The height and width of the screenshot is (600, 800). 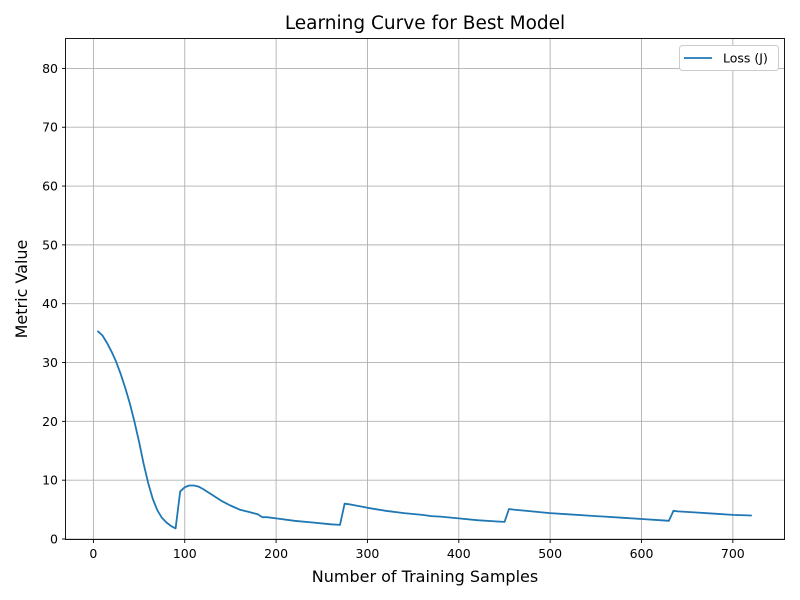 What do you see at coordinates (417, 550) in the screenshot?
I see `x-axis-ticks: 0 100 200 300 400 500 600 700` at bounding box center [417, 550].